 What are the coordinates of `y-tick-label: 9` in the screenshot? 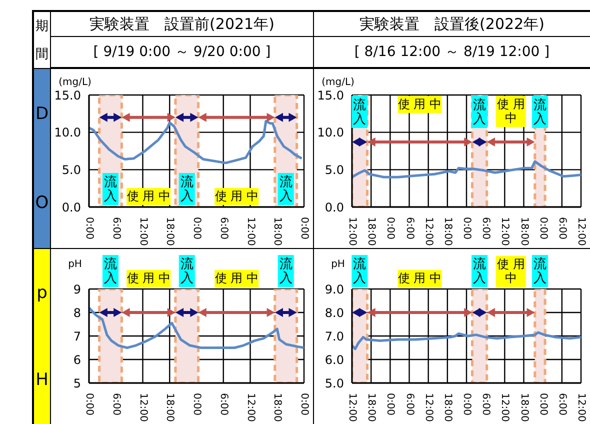 It's located at (77, 289).